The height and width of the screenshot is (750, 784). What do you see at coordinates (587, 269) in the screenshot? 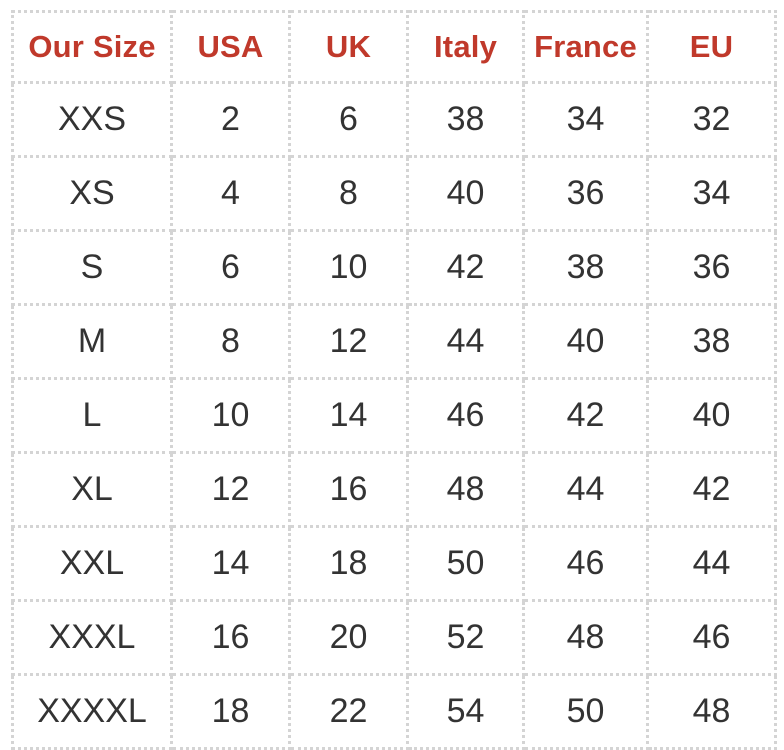
I see `cell-france: 38` at bounding box center [587, 269].